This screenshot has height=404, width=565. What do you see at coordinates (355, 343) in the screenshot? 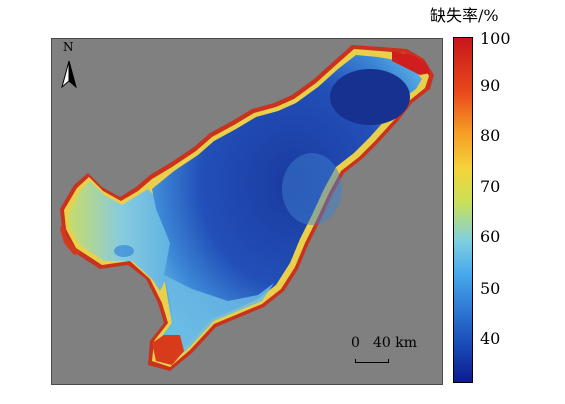
I see `scale-zero-label: 0` at bounding box center [355, 343].